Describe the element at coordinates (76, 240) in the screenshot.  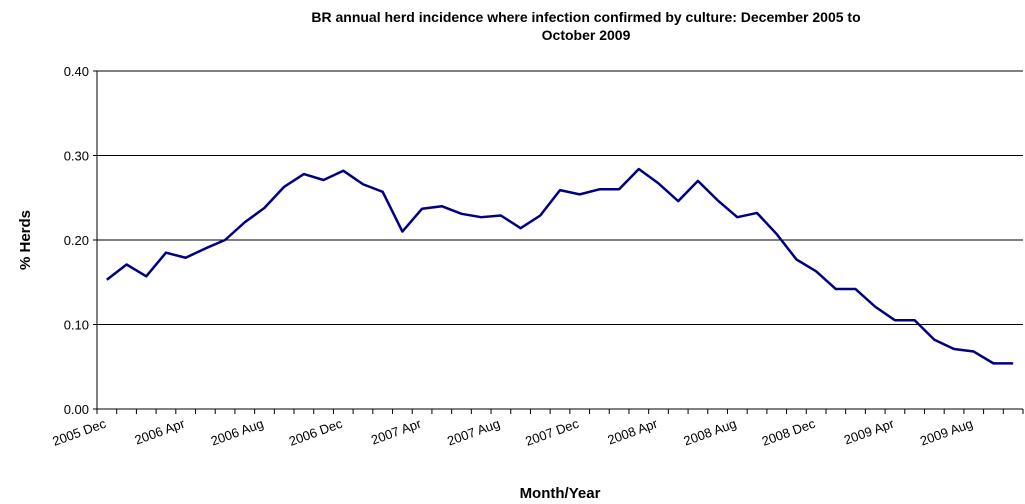
I see `y-tick-label: 0.20` at that location.